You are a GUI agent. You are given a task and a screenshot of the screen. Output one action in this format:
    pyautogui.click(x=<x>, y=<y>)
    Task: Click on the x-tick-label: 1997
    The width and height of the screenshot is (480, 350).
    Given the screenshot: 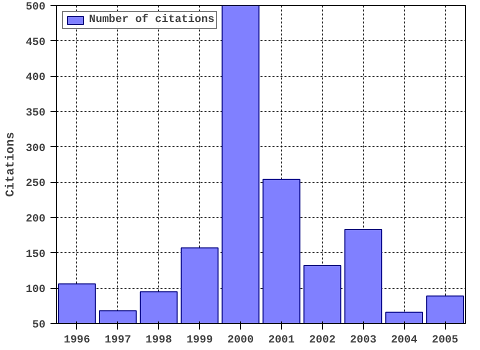 What is the action you would take?
    pyautogui.click(x=118, y=340)
    